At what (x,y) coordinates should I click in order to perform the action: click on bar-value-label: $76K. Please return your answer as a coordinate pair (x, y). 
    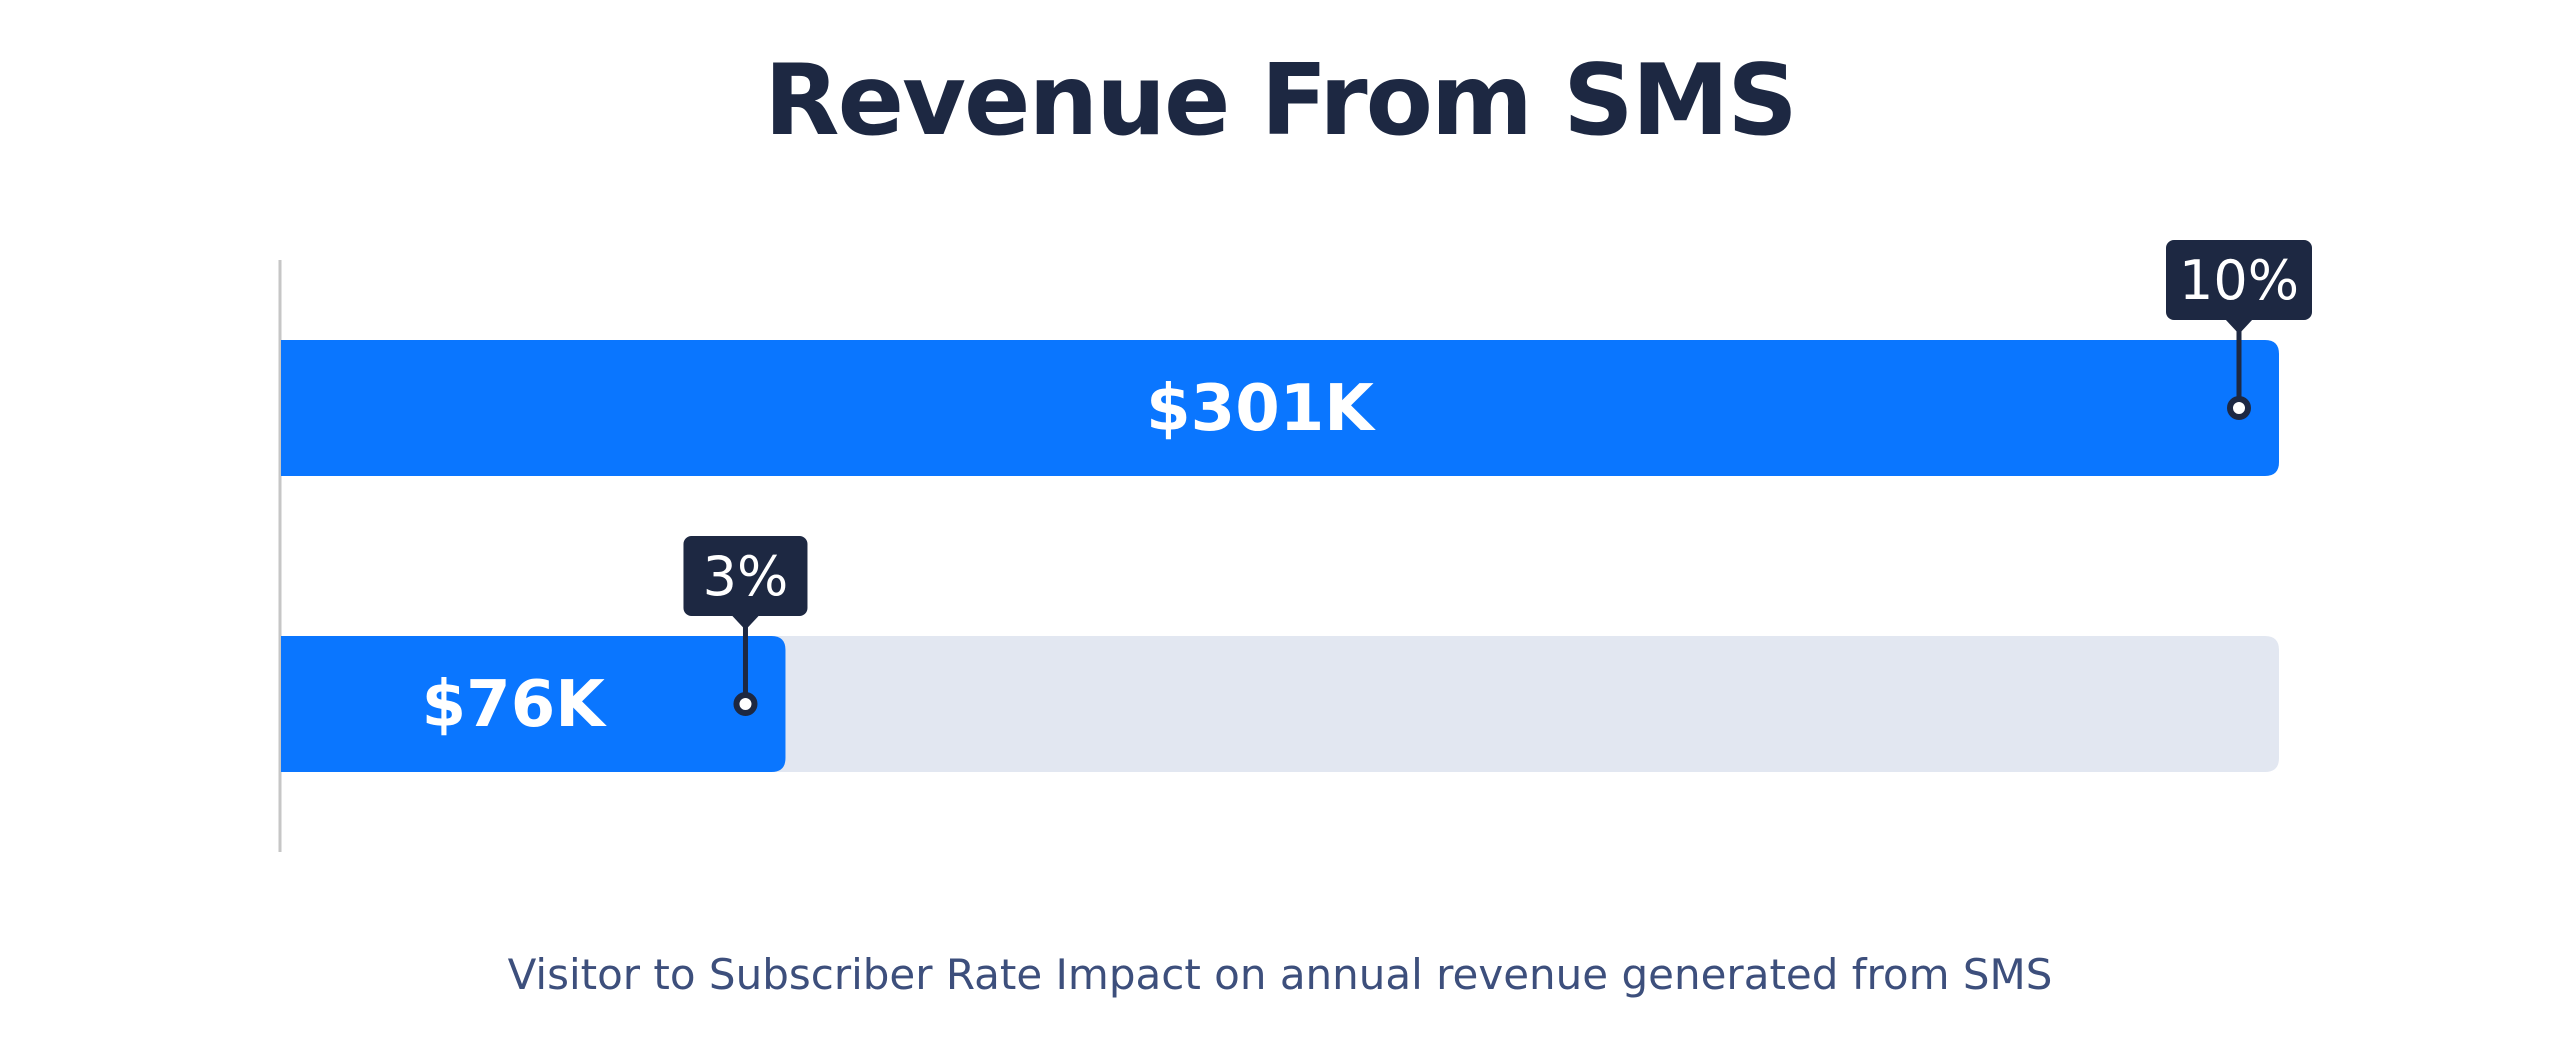
    Looking at the image, I should click on (515, 705).